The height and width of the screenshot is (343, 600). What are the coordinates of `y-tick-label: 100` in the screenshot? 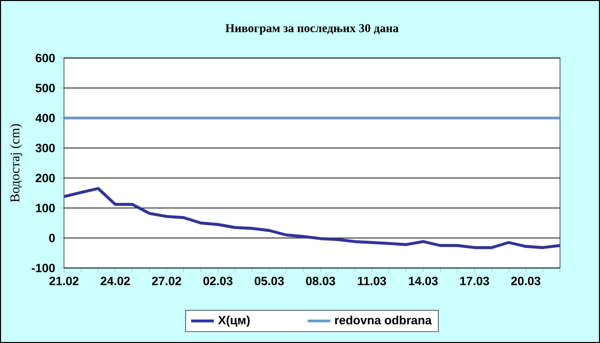 It's located at (45, 208).